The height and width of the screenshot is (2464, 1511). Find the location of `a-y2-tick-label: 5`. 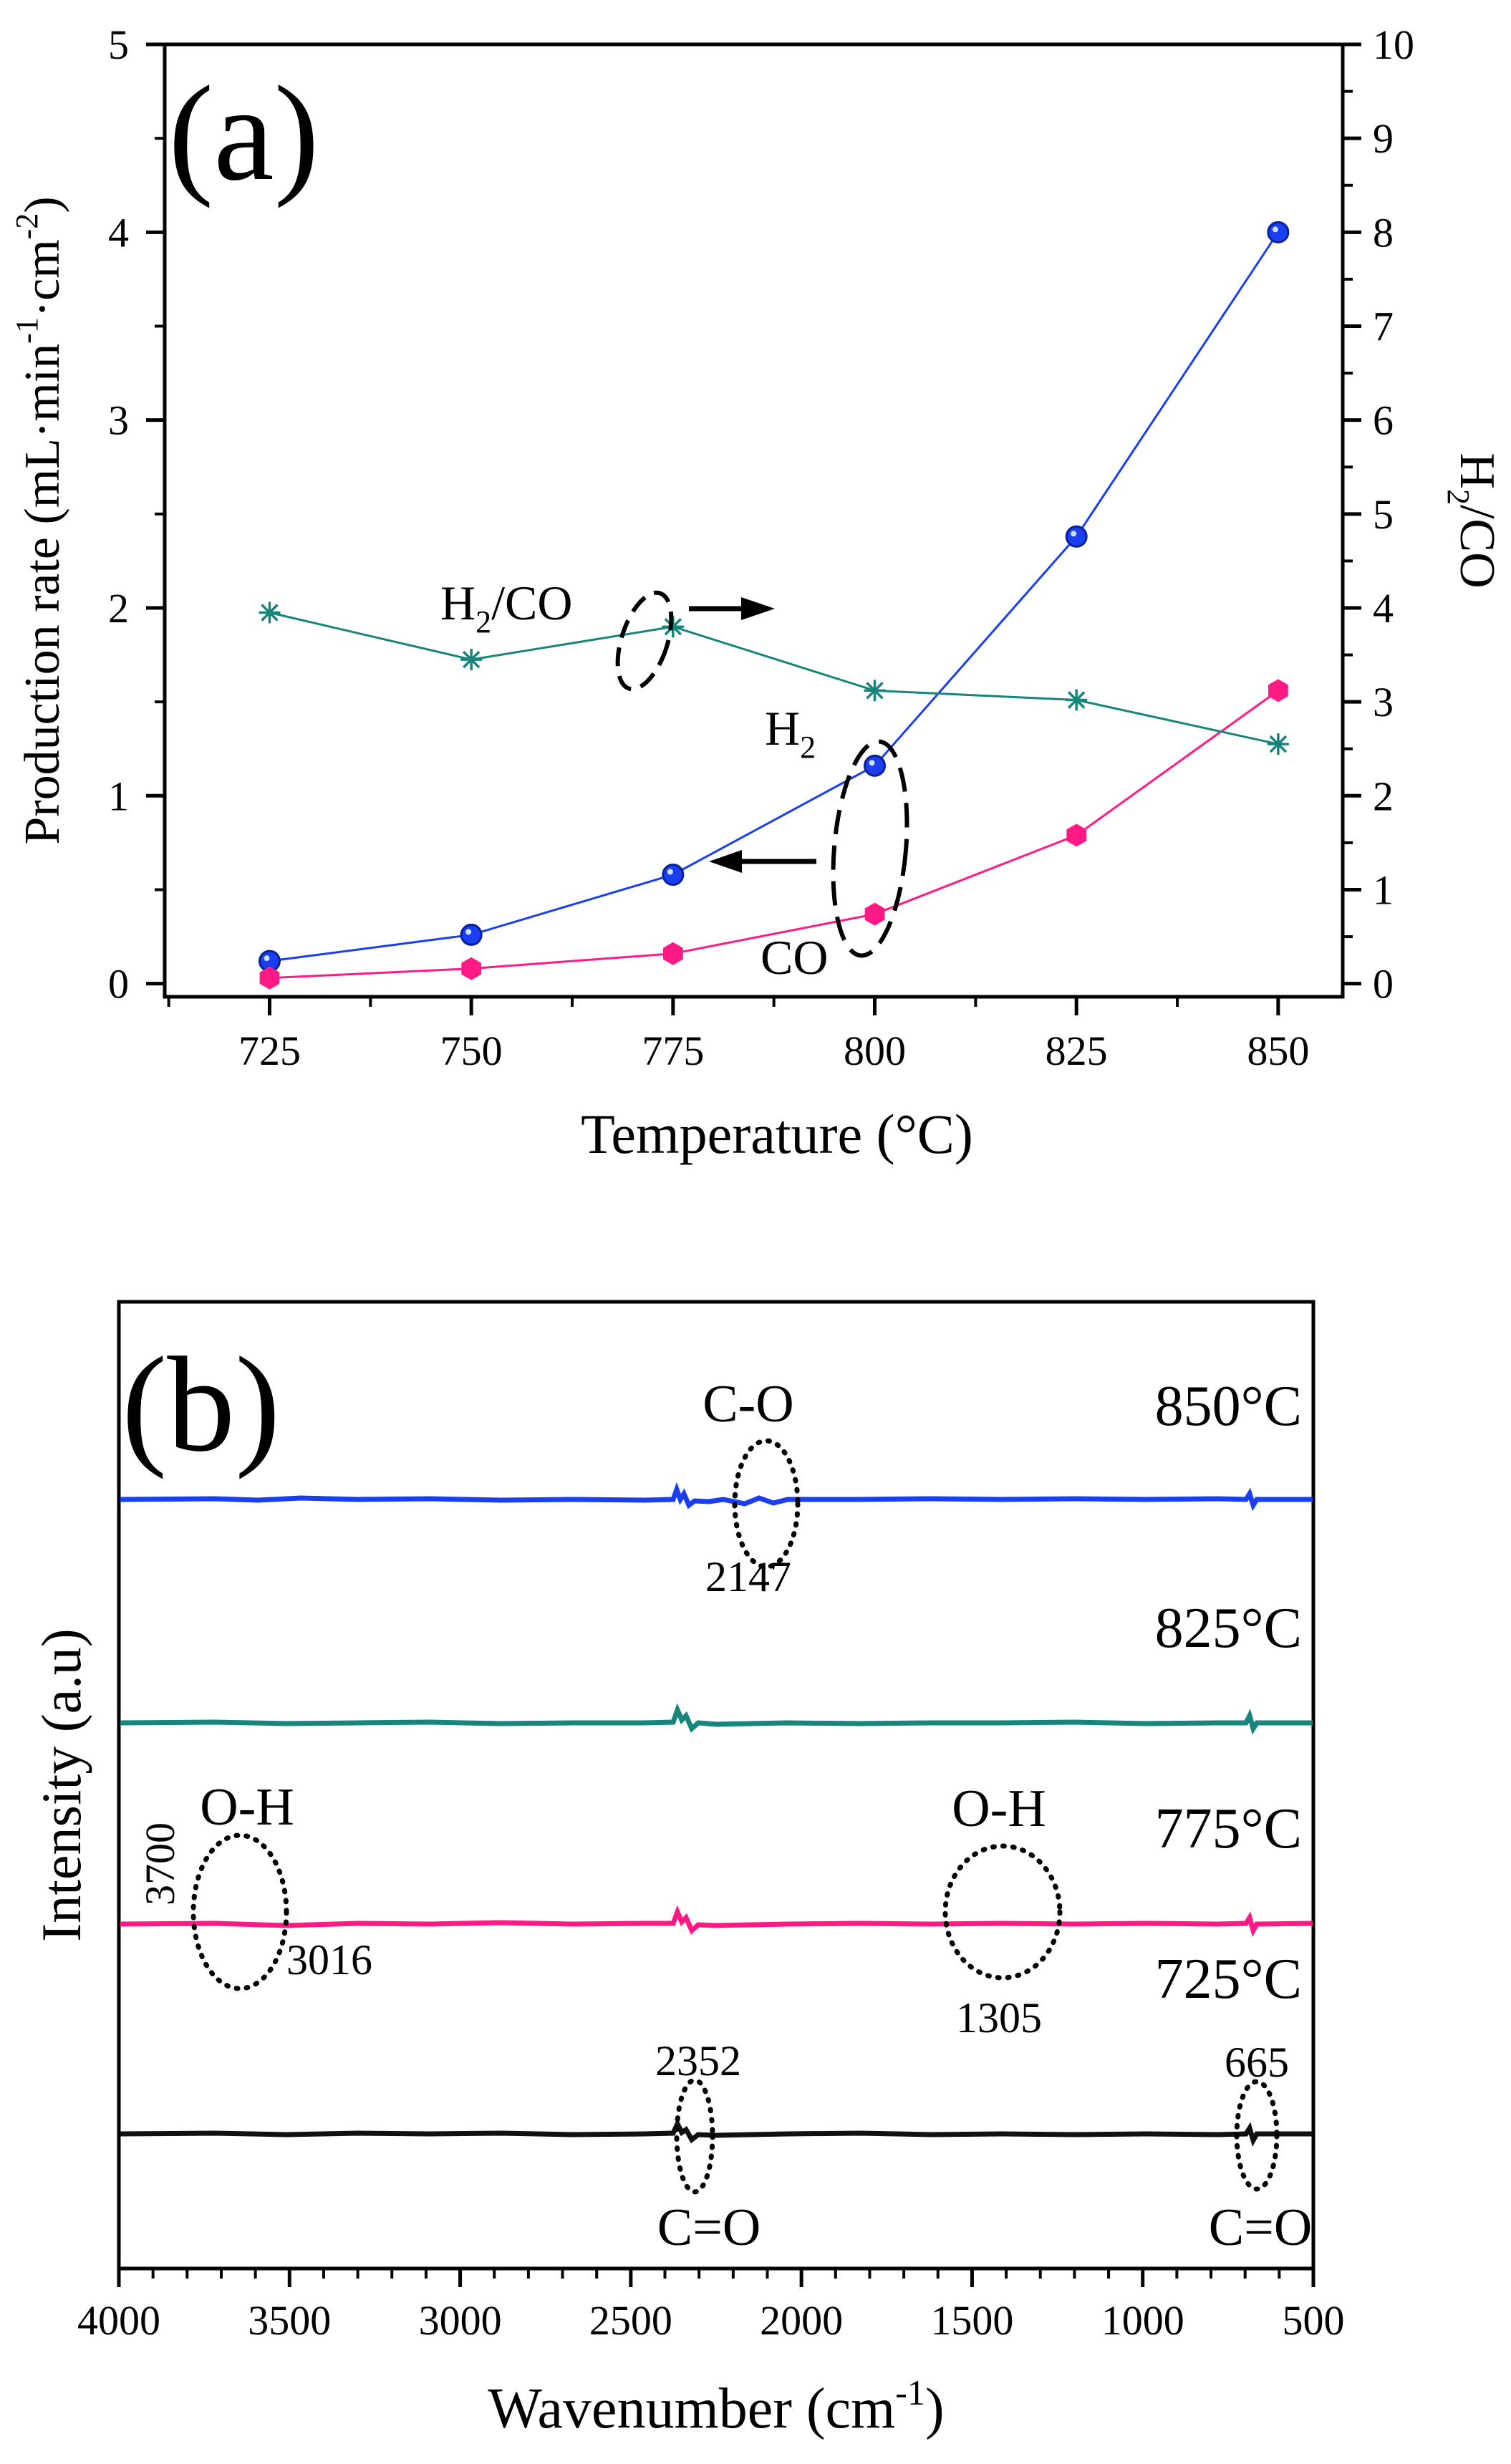

a-y2-tick-label: 5 is located at coordinates (1384, 514).